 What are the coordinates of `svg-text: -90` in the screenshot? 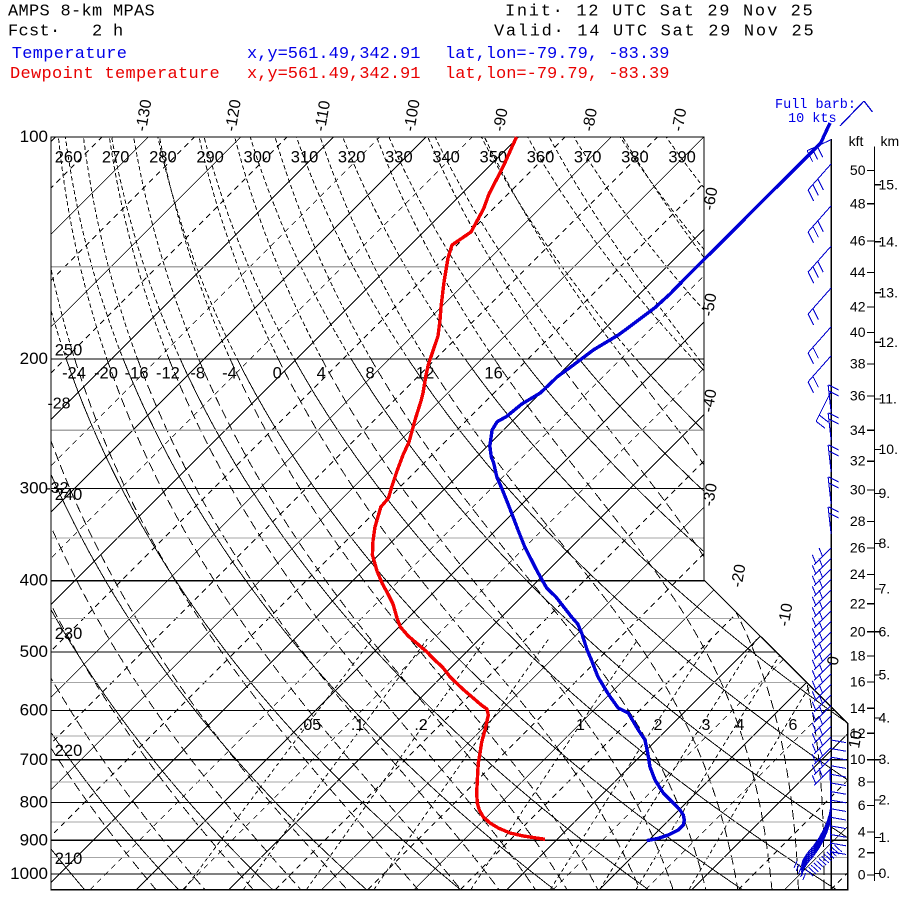 It's located at (501, 120).